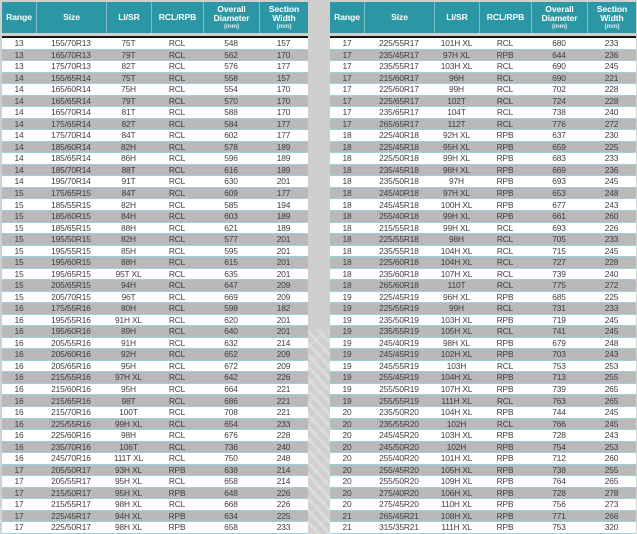  What do you see at coordinates (283, 527) in the screenshot?
I see `cell-section-width: 233` at bounding box center [283, 527].